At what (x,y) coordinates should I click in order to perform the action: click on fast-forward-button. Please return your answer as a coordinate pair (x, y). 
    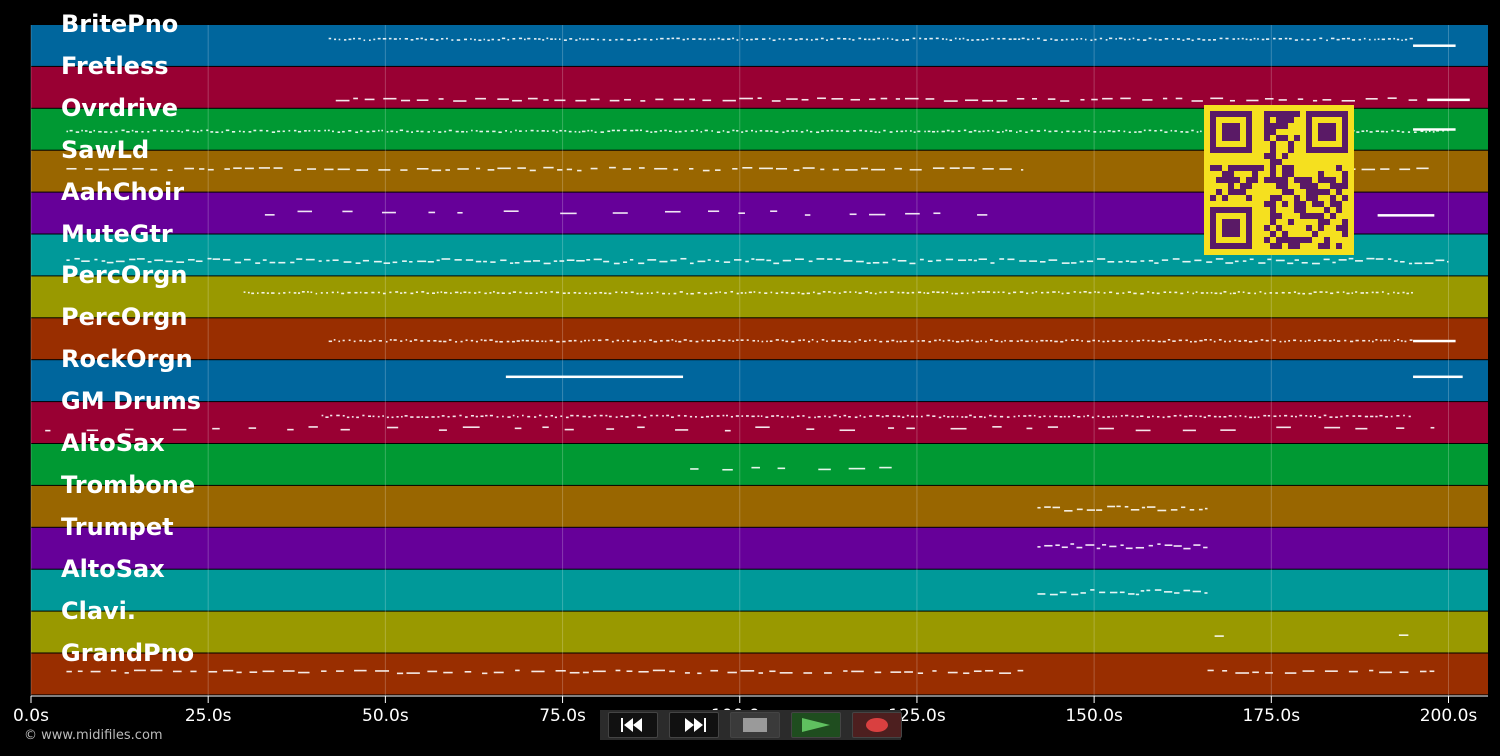
    Looking at the image, I should click on (694, 725).